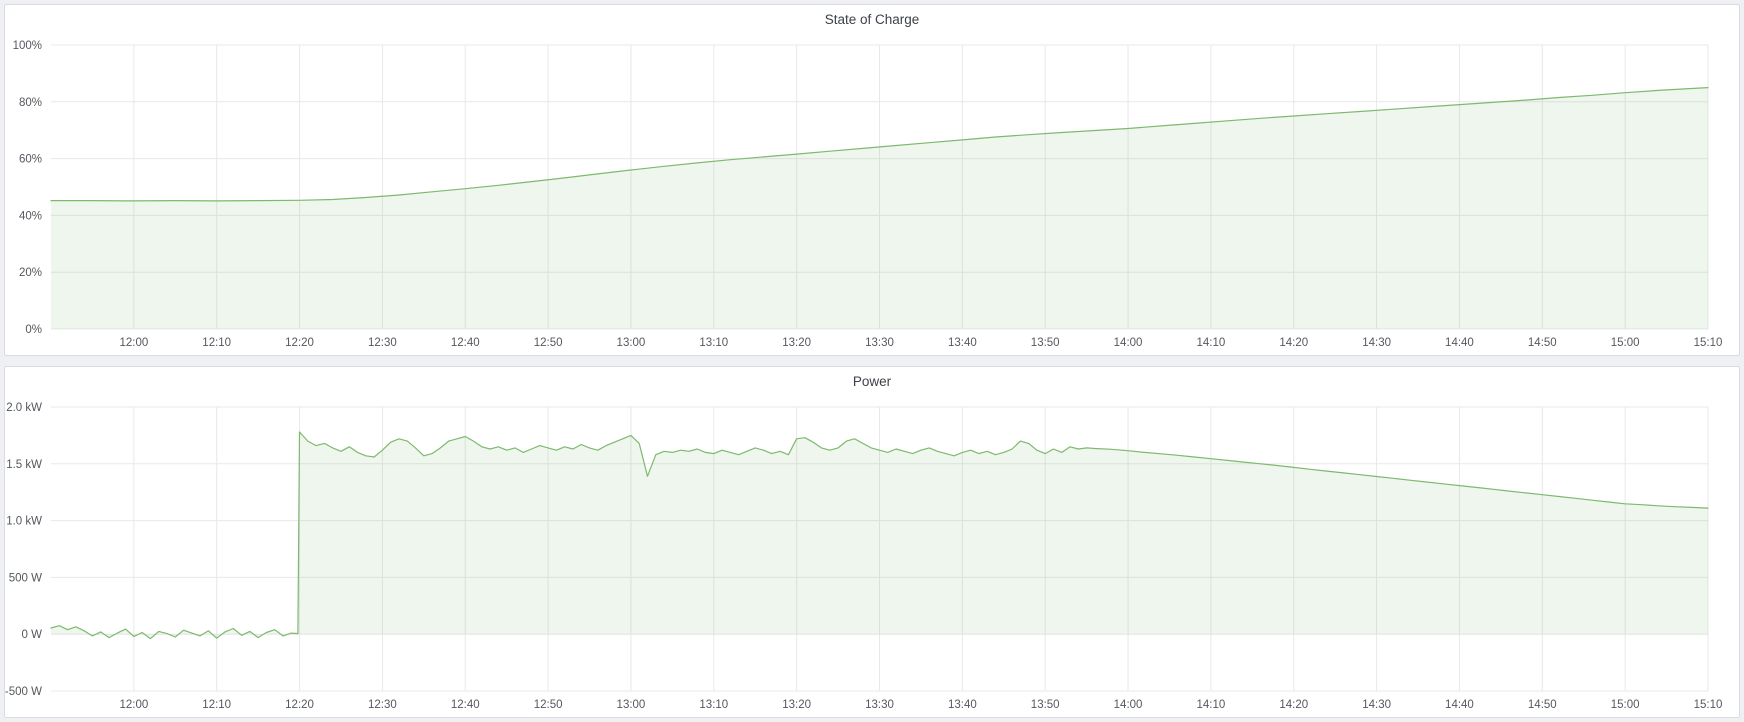 This screenshot has width=1744, height=722. Describe the element at coordinates (24, 522) in the screenshot. I see `y-axis-tick-label: 1.0 kW` at that location.